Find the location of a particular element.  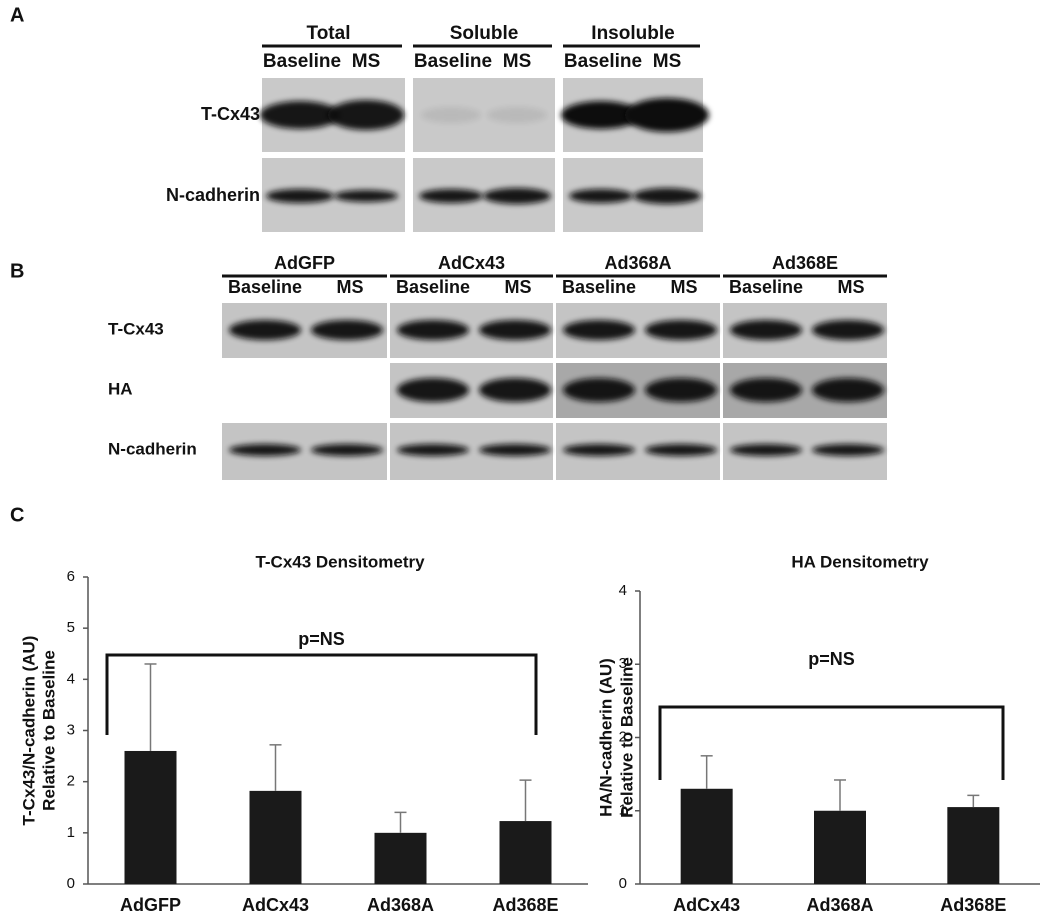

group-header: Total is located at coordinates (329, 33).